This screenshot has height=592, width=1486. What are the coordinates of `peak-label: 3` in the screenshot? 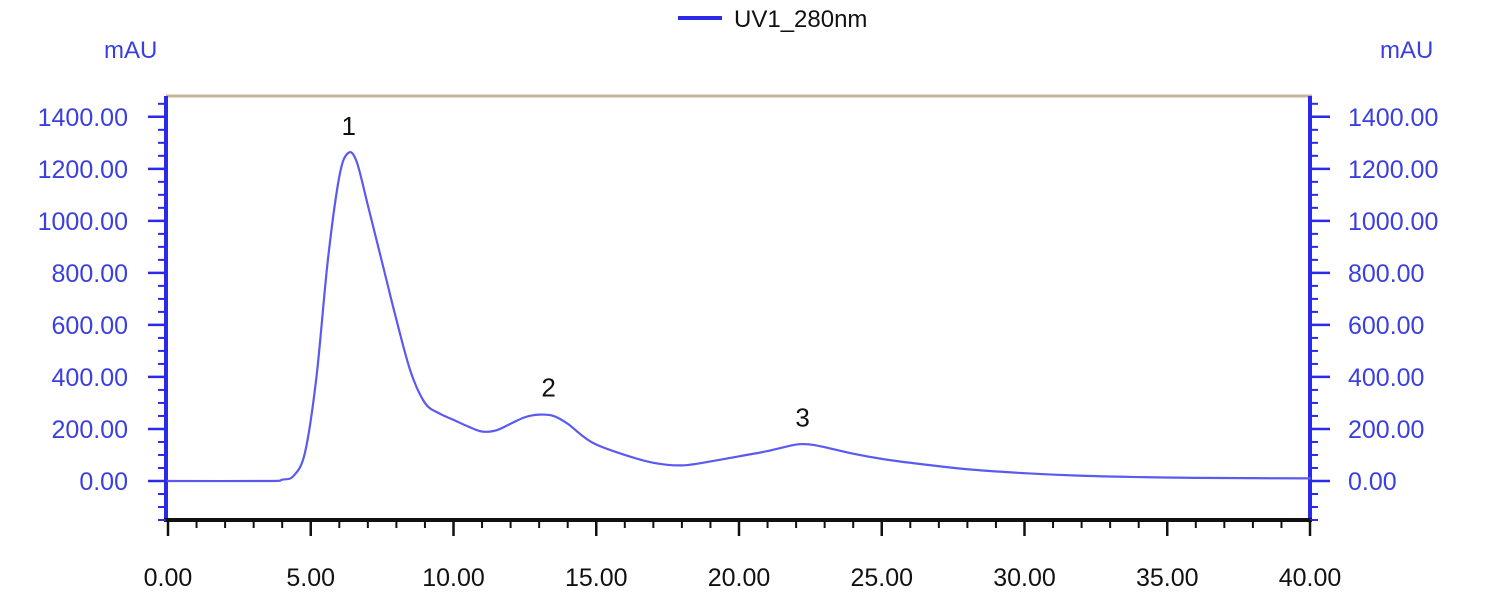 It's located at (802, 418).